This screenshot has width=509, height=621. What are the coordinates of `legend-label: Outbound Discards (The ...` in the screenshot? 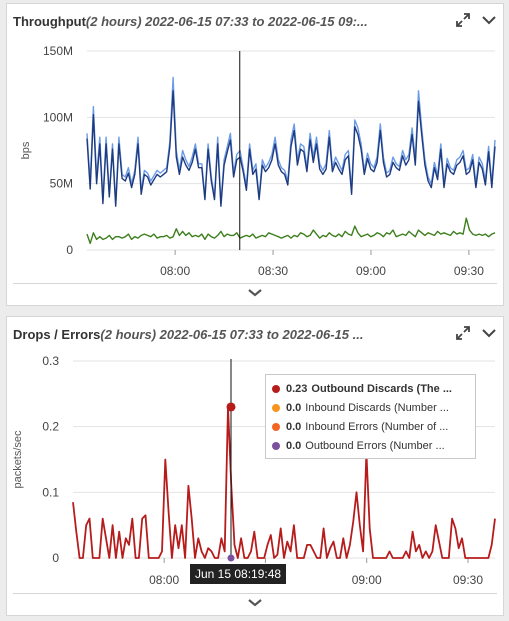 It's located at (381, 388).